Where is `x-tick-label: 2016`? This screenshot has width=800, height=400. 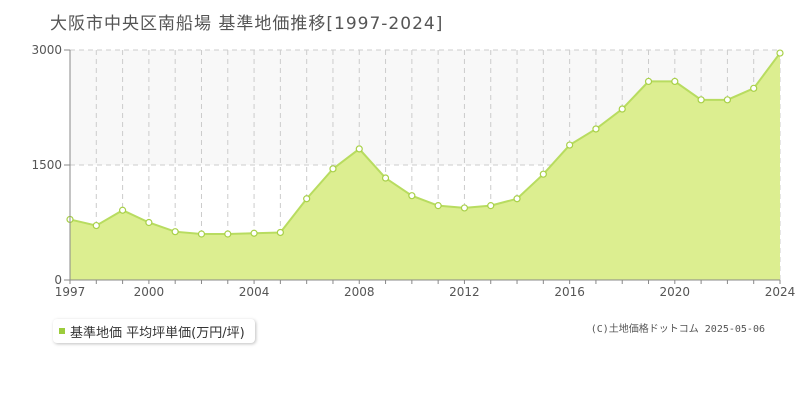 x-tick-label: 2016 is located at coordinates (569, 292).